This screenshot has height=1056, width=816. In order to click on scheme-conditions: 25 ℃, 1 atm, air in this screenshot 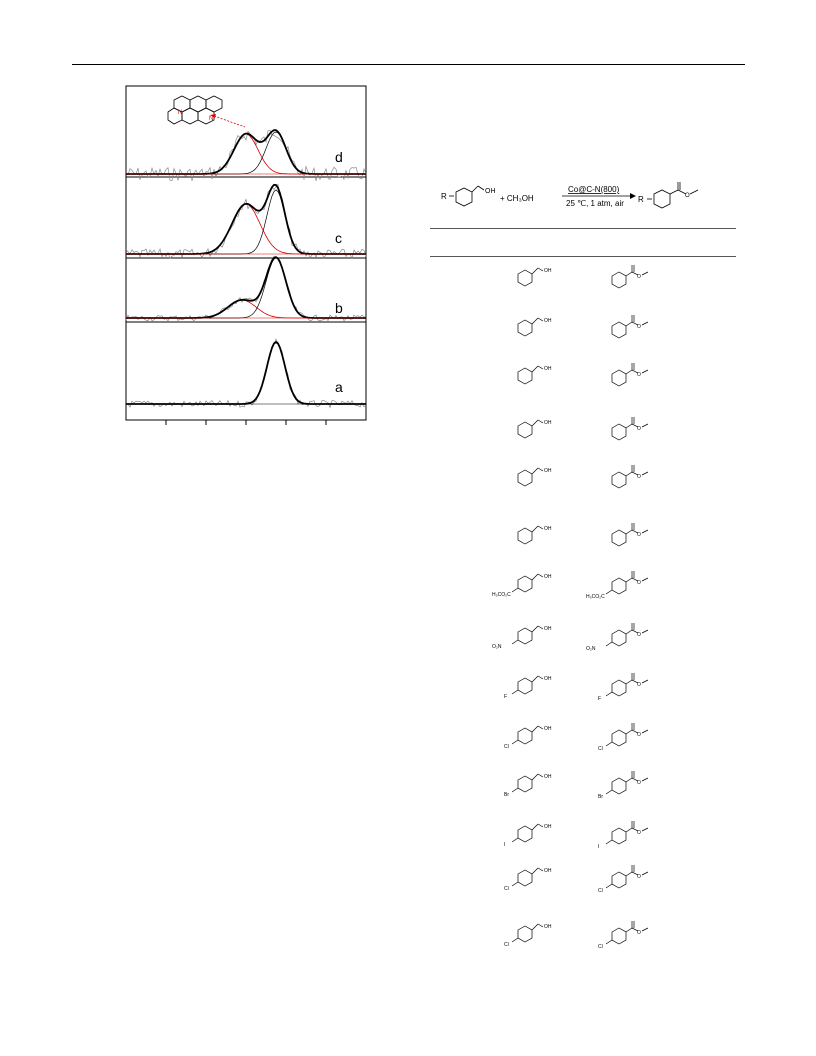, I will do `click(595, 203)`.